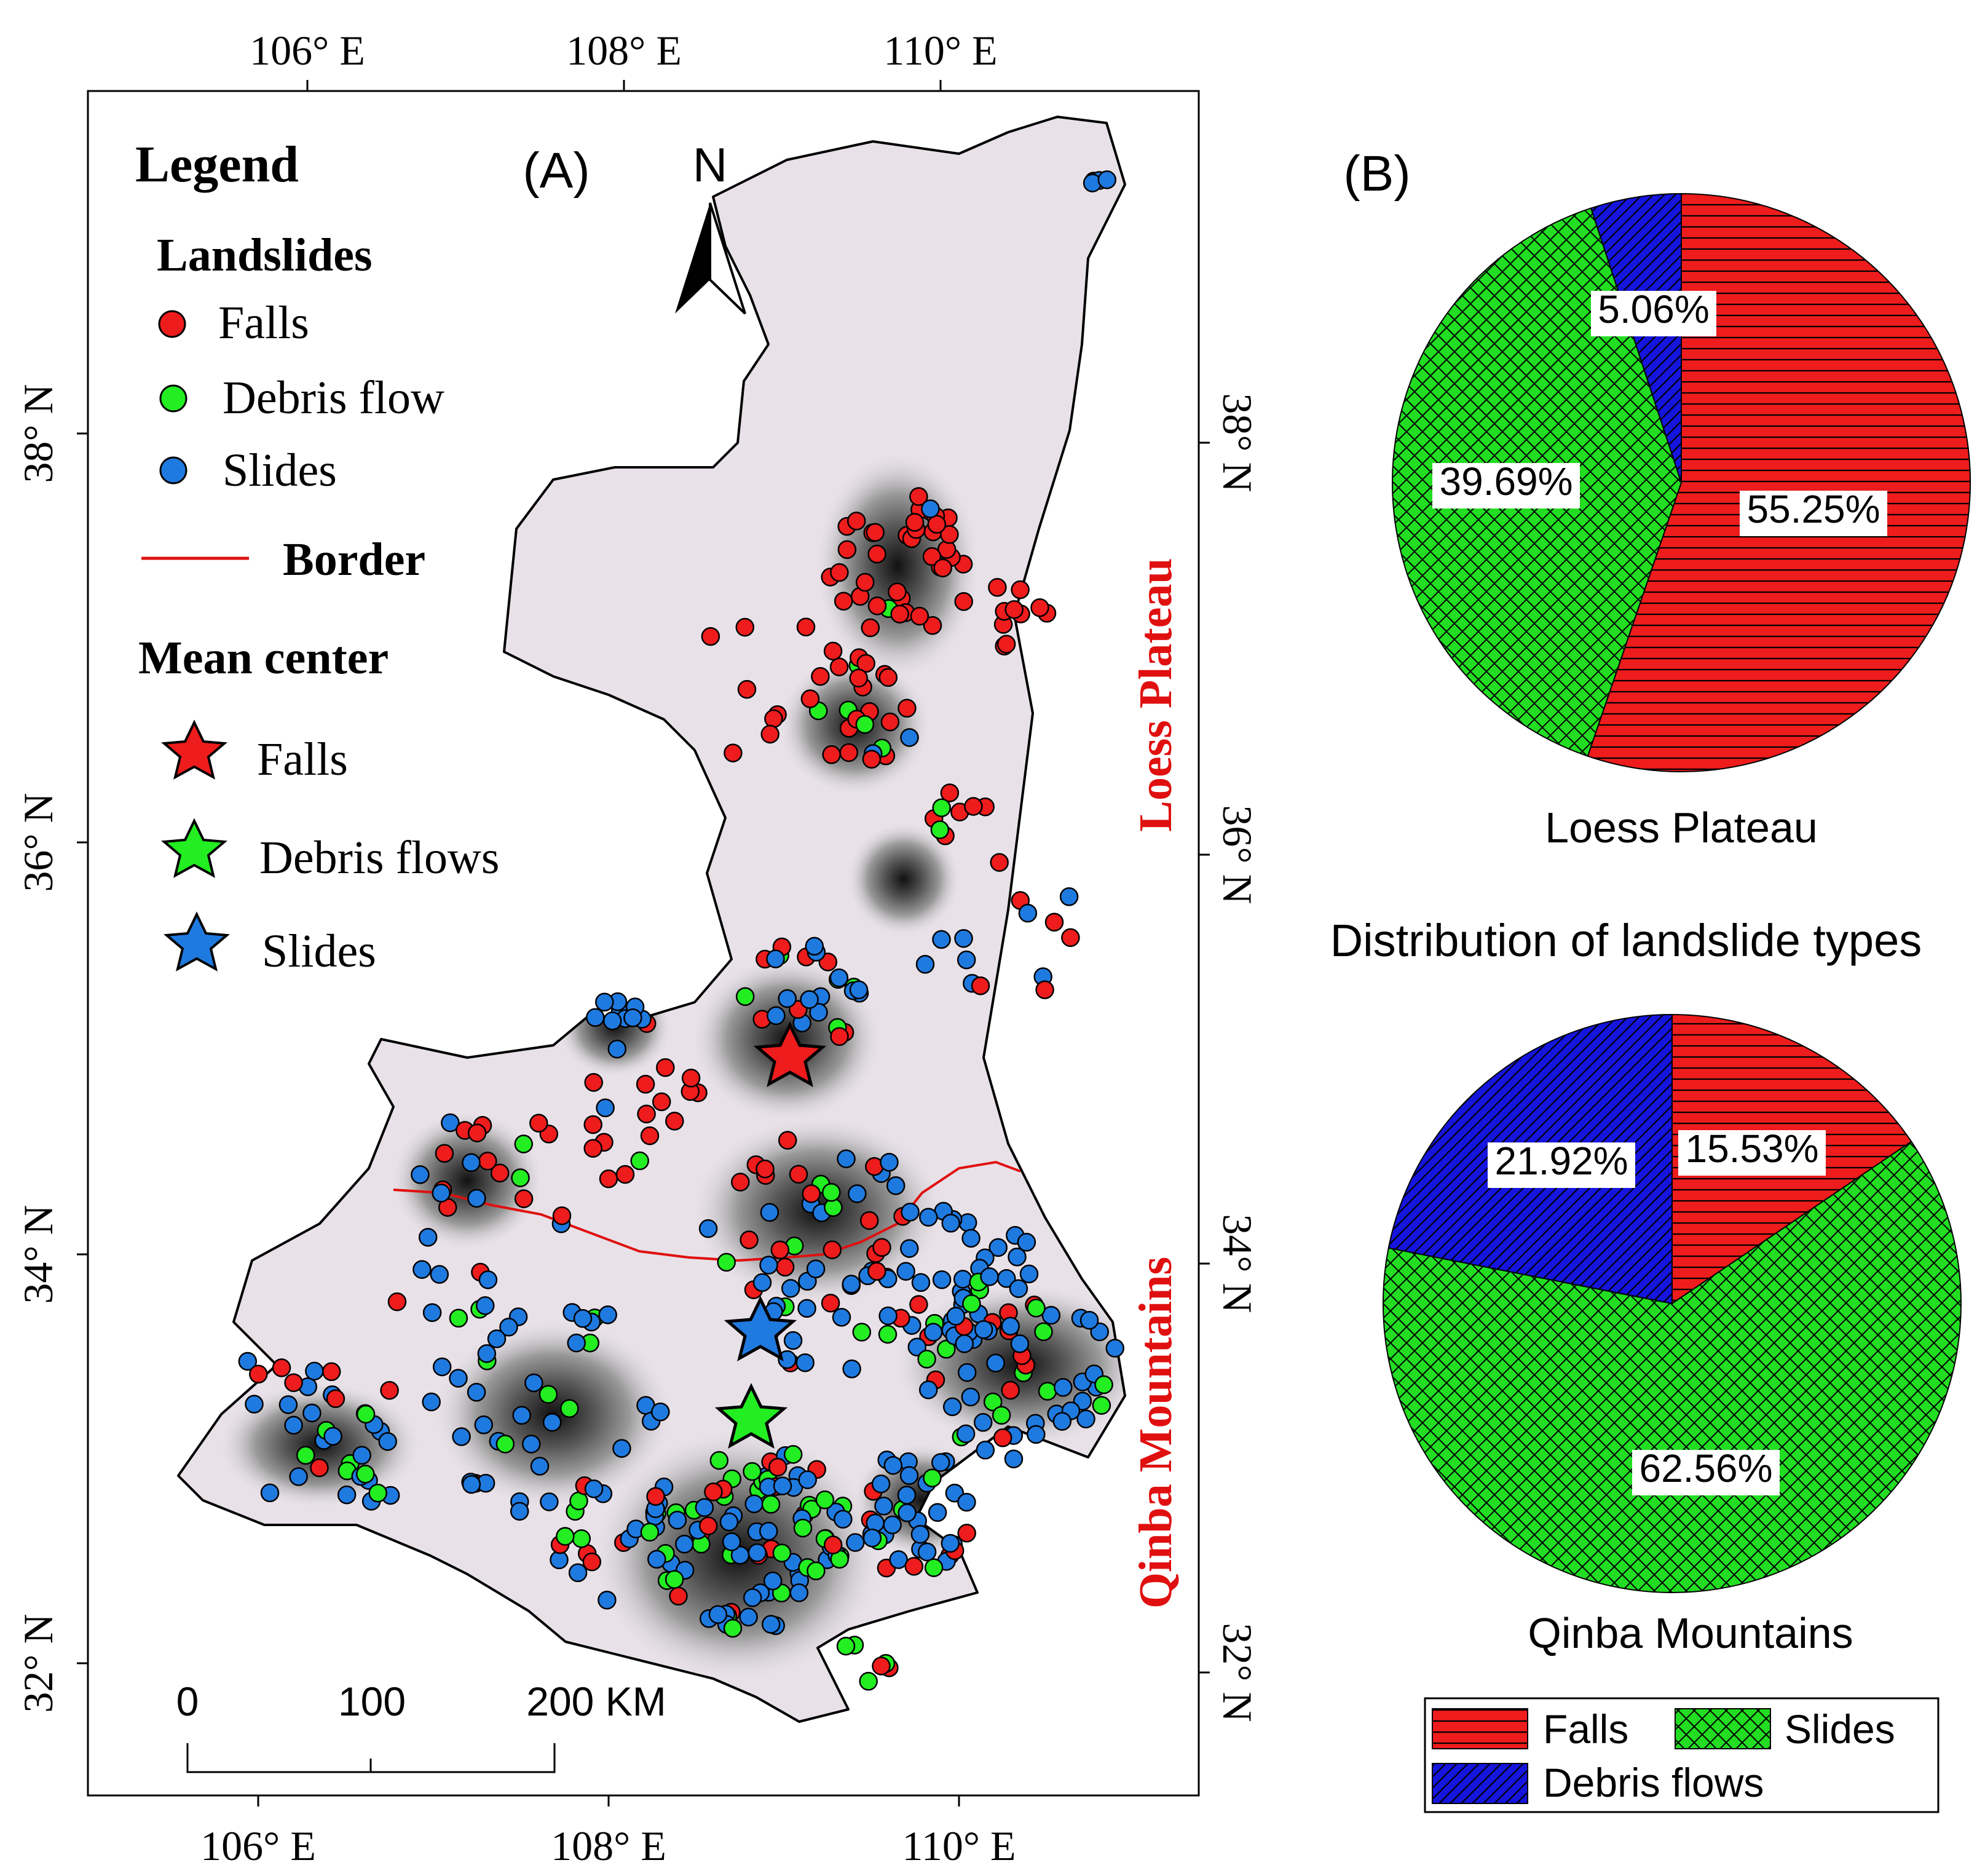 Image resolution: width=1977 pixels, height=1876 pixels. What do you see at coordinates (263, 658) in the screenshot?
I see `legend-mean-center-heading: Mean center` at bounding box center [263, 658].